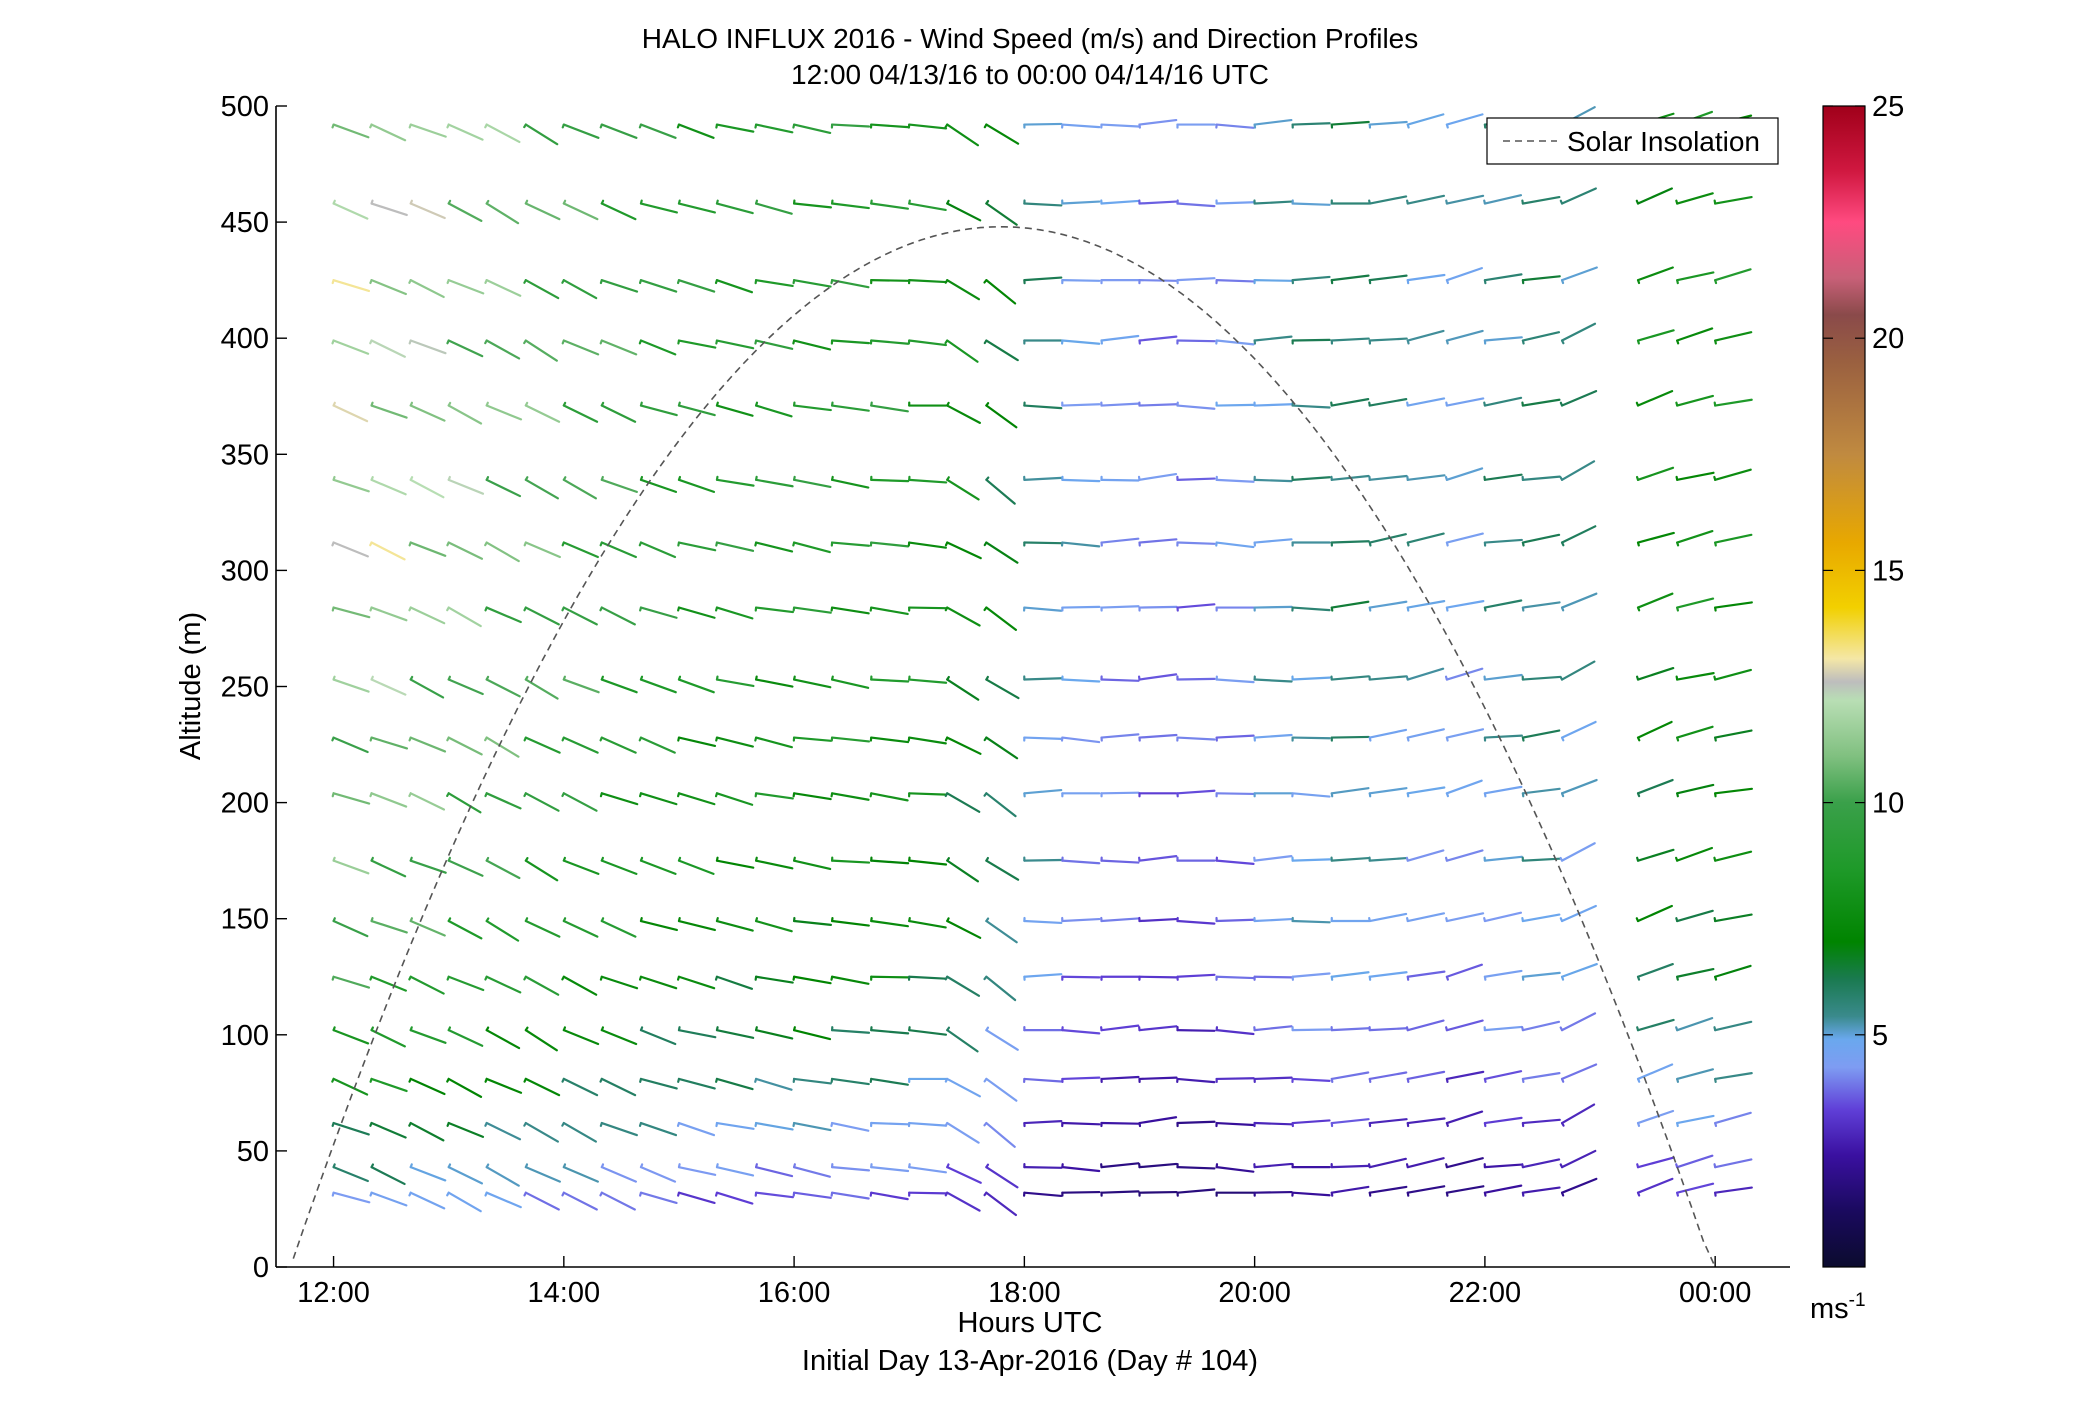 Image resolution: width=2098 pixels, height=1425 pixels. Describe the element at coordinates (1030, 74) in the screenshot. I see `chart-subtitle: 12:00 04/13/16 to 00:00 04/14/16 UTC` at that location.